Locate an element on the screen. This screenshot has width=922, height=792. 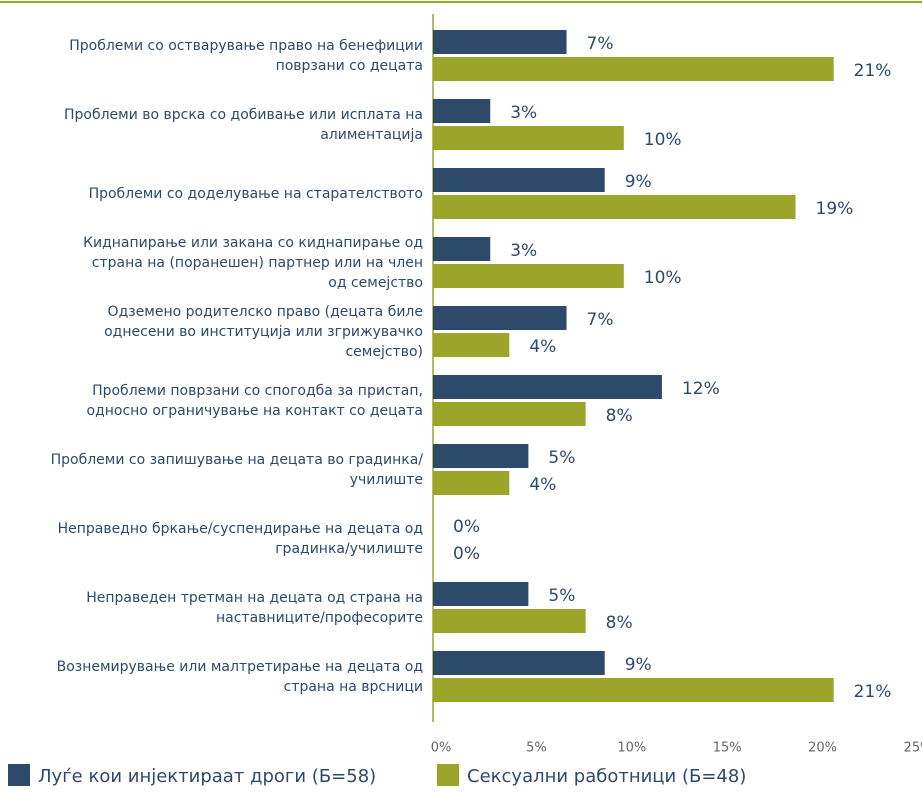
x-tick-label: 15% is located at coordinates (727, 748).